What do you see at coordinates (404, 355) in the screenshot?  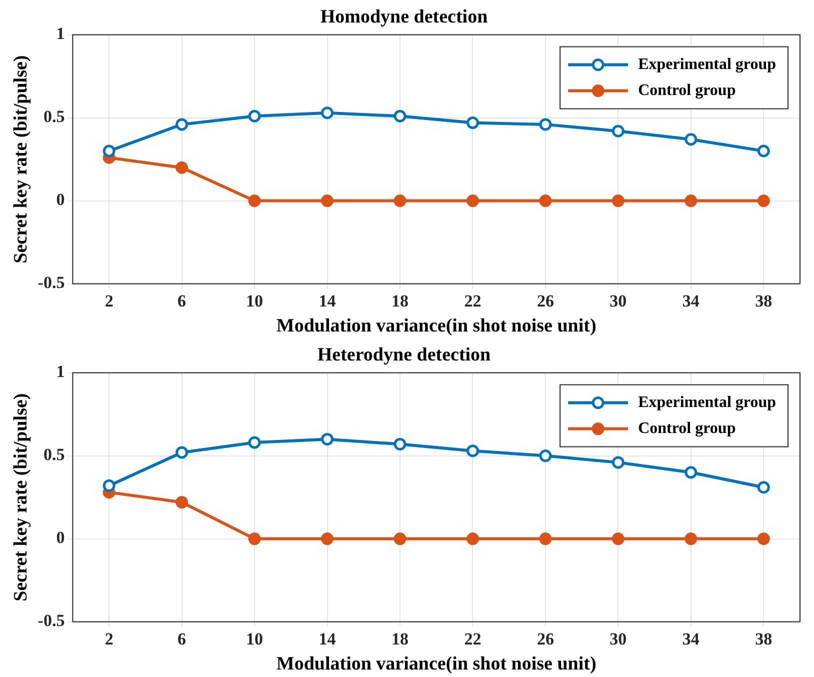 I see `chart-title: Heterodyne detection` at bounding box center [404, 355].